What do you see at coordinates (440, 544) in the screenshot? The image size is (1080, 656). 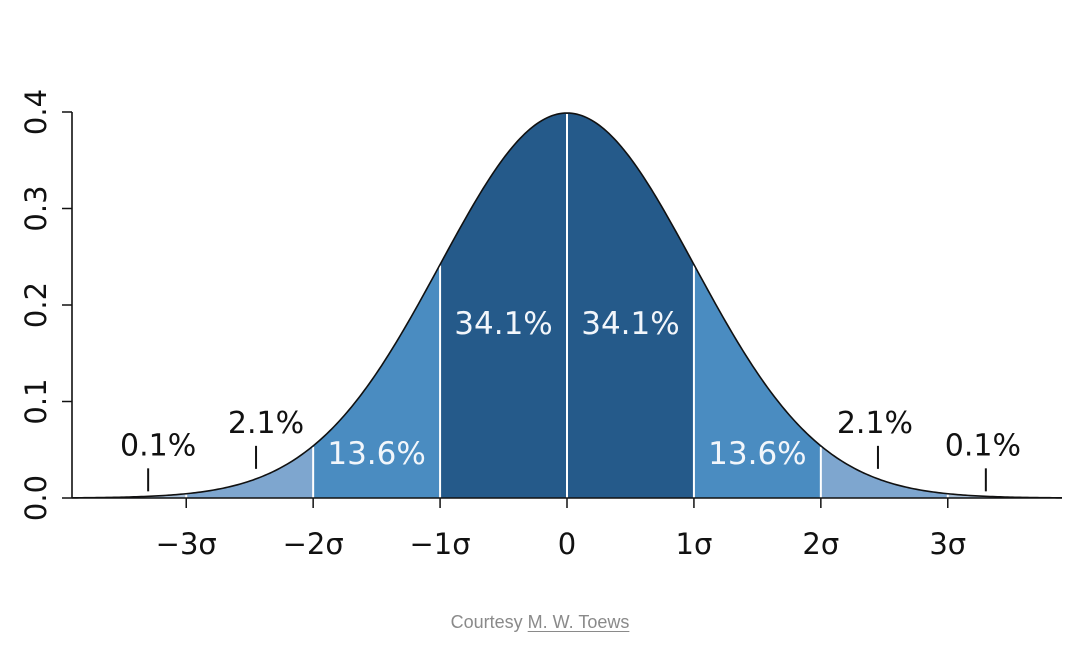 I see `x-tick-label: −1σ` at bounding box center [440, 544].